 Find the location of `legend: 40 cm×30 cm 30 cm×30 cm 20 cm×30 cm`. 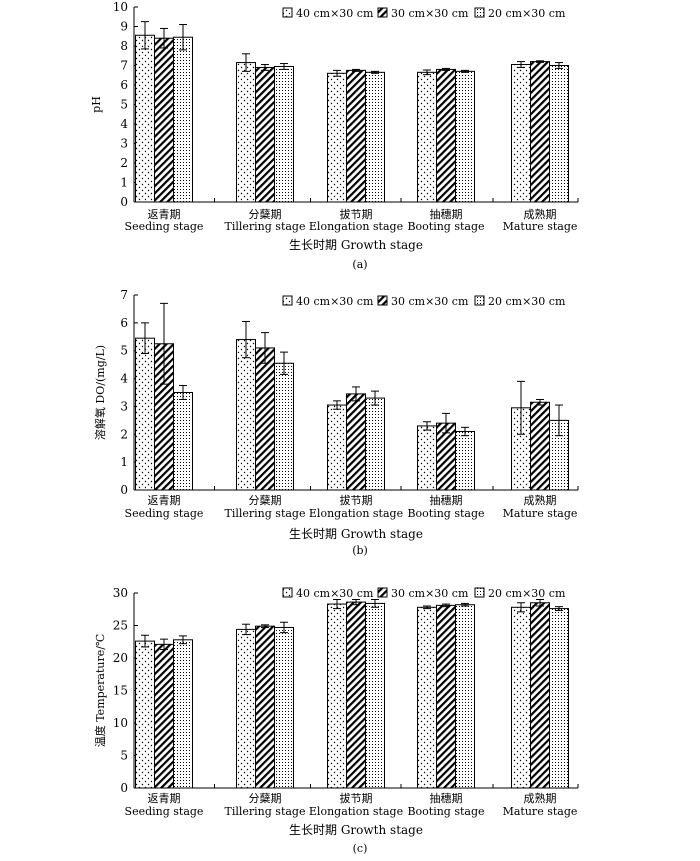

legend: 40 cm×30 cm 30 cm×30 cm 20 cm×30 cm is located at coordinates (424, 593).